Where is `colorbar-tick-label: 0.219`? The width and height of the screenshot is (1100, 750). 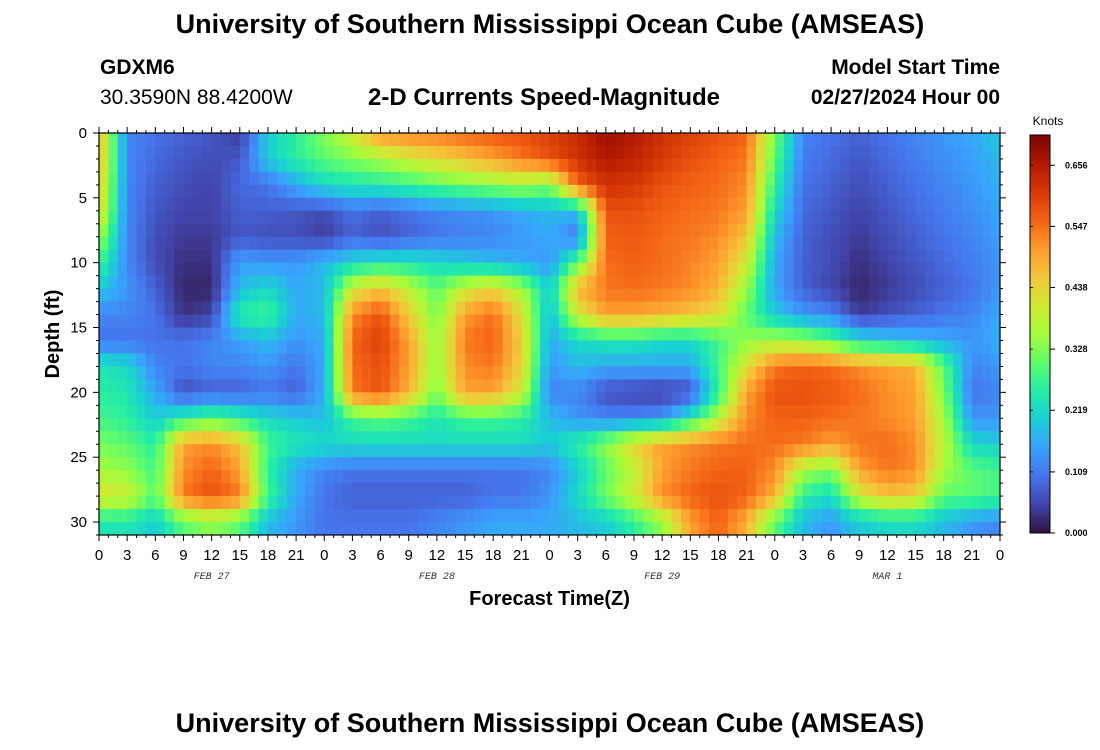 colorbar-tick-label: 0.219 is located at coordinates (1076, 410).